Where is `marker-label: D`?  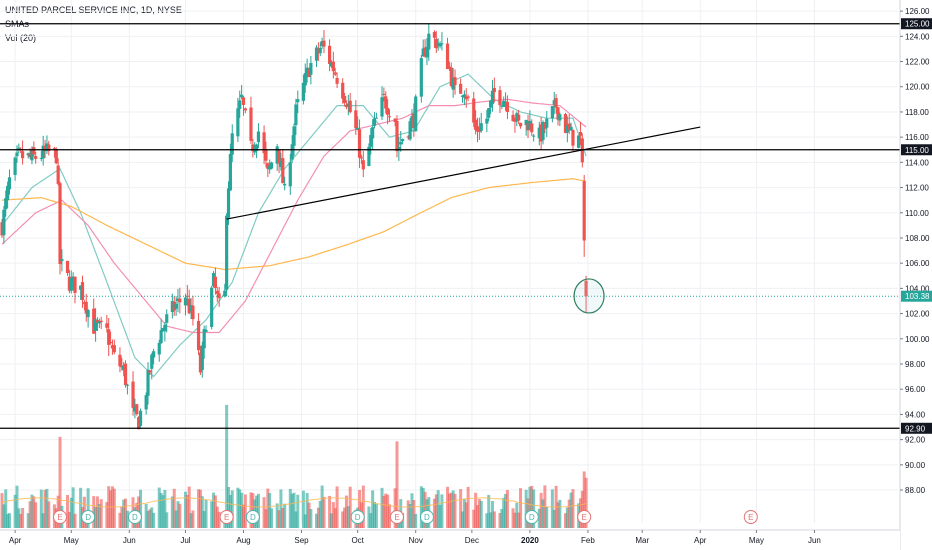
marker-label: D is located at coordinates (427, 517).